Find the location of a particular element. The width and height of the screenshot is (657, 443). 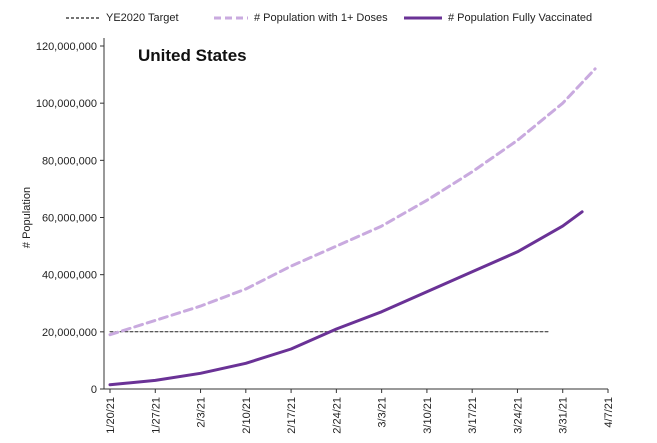

x-tick-label-3: 2/10/21 is located at coordinates (247, 415).